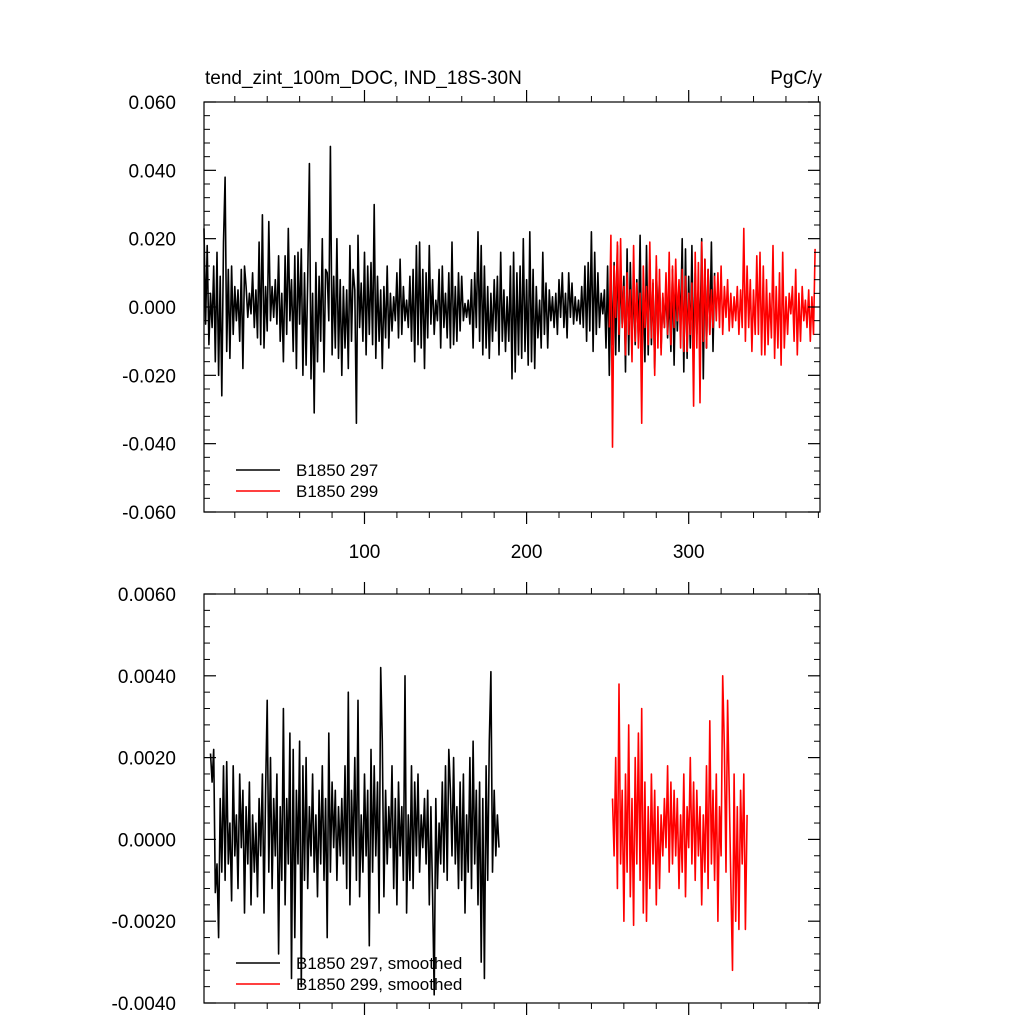 The width and height of the screenshot is (1024, 1024). I want to click on bottom-y-tick-label: -0.0040, so click(144, 1004).